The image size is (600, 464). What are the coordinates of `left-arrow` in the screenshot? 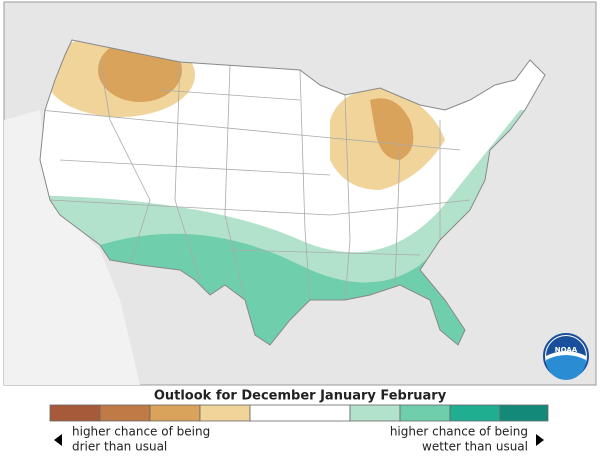 It's located at (58, 440).